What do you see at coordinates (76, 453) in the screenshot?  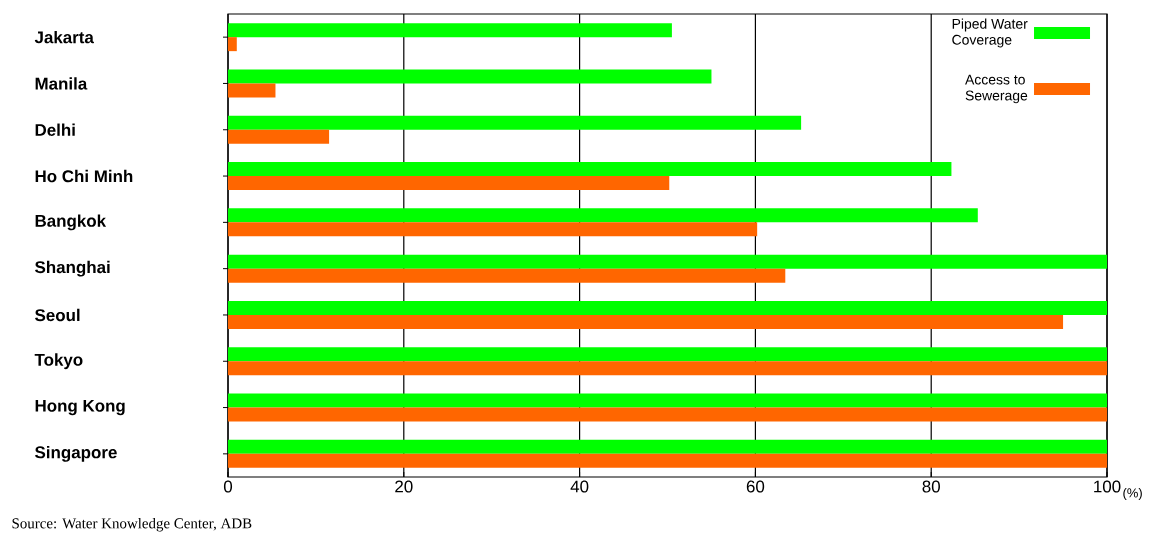 I see `y-tick-label: Singapore` at bounding box center [76, 453].